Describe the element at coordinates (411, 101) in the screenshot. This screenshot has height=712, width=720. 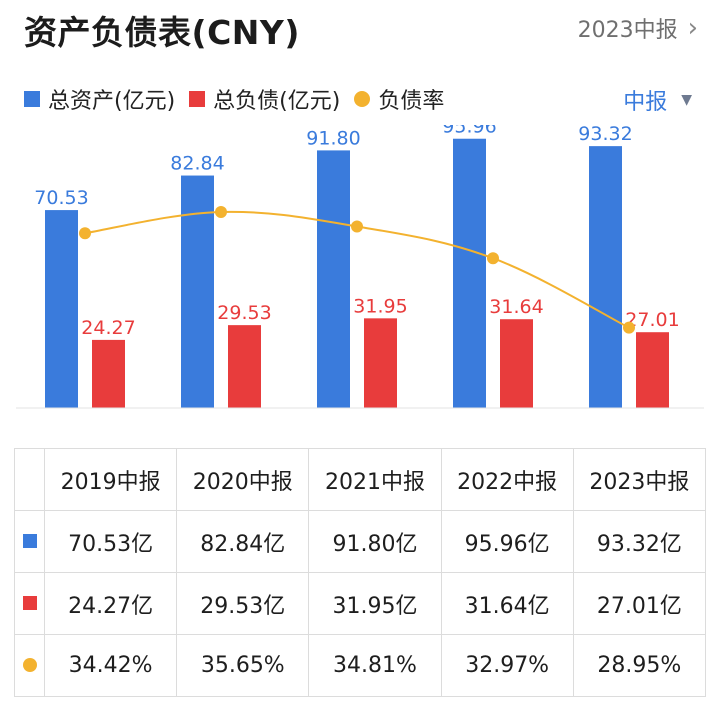
I see `legend-label-ratio: 负债率` at that location.